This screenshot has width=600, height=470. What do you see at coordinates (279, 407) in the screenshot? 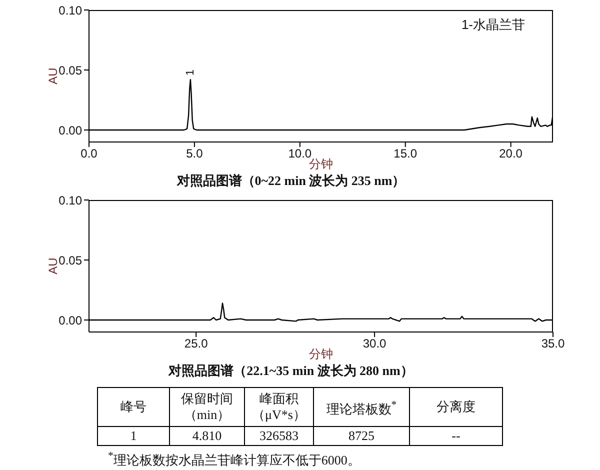
I see `text: 峰面积（μV*s）` at bounding box center [279, 407].